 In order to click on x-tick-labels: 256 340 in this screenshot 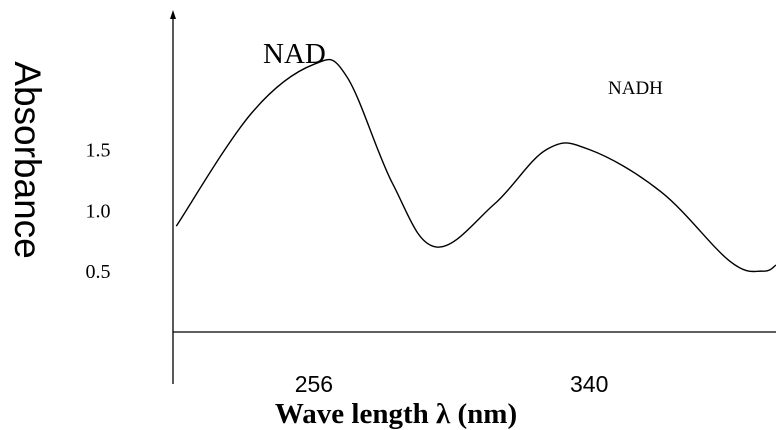, I will do `click(452, 384)`.